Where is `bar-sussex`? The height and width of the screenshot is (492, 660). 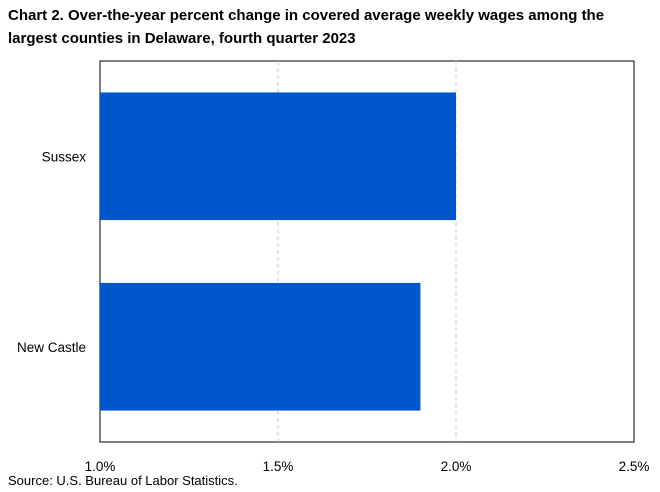 bar-sussex is located at coordinates (278, 156).